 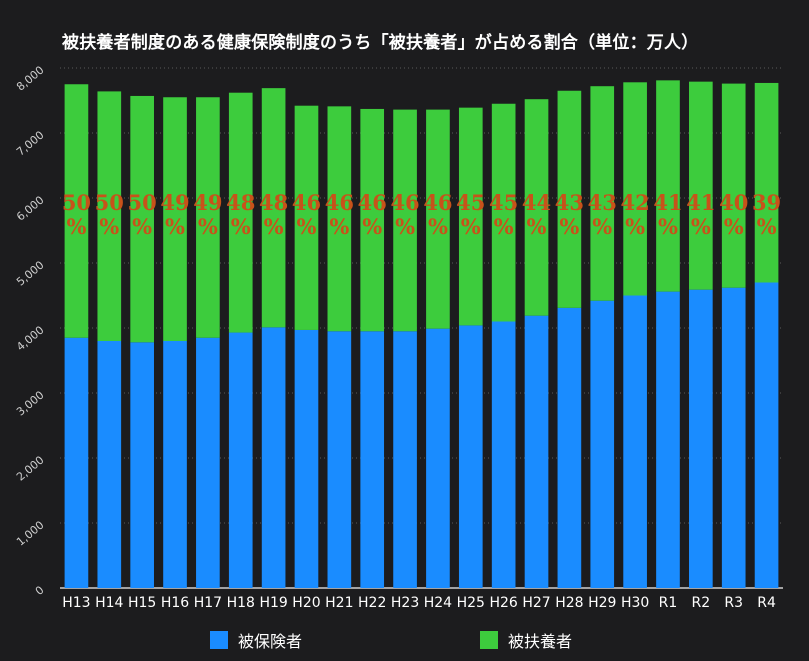 I want to click on y-tick-label: 1,000, so click(x=30, y=533).